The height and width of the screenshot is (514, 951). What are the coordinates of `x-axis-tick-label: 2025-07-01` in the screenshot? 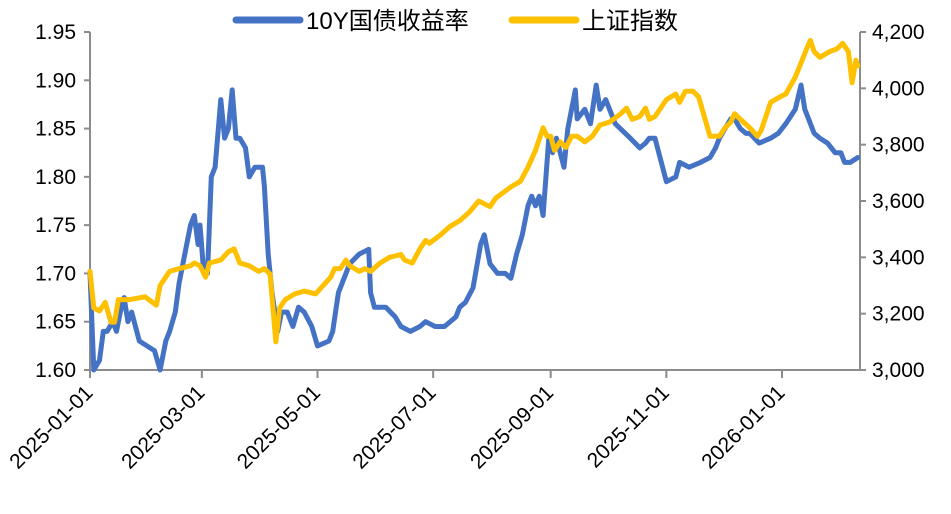 It's located at (394, 427).